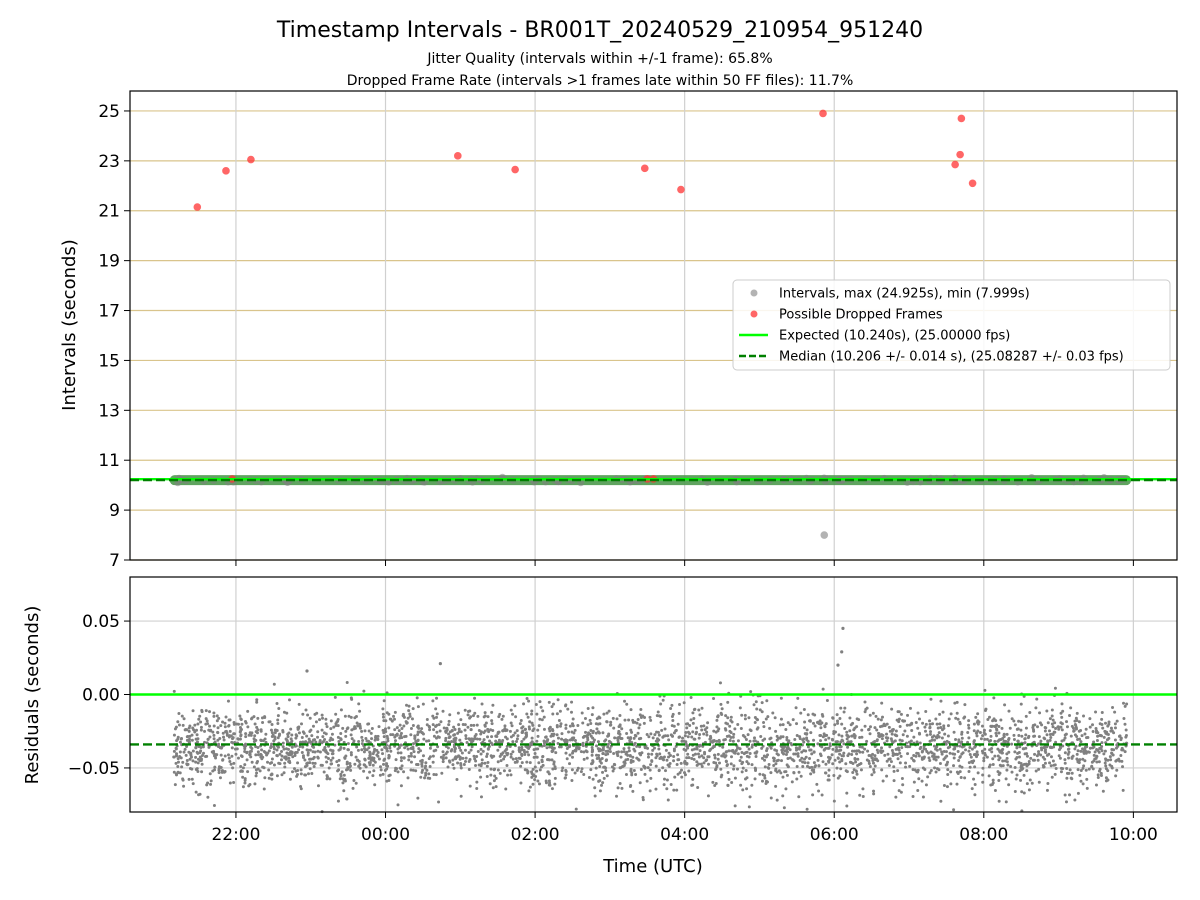  What do you see at coordinates (251, 159) in the screenshot?
I see `dropped-frame-point` at bounding box center [251, 159].